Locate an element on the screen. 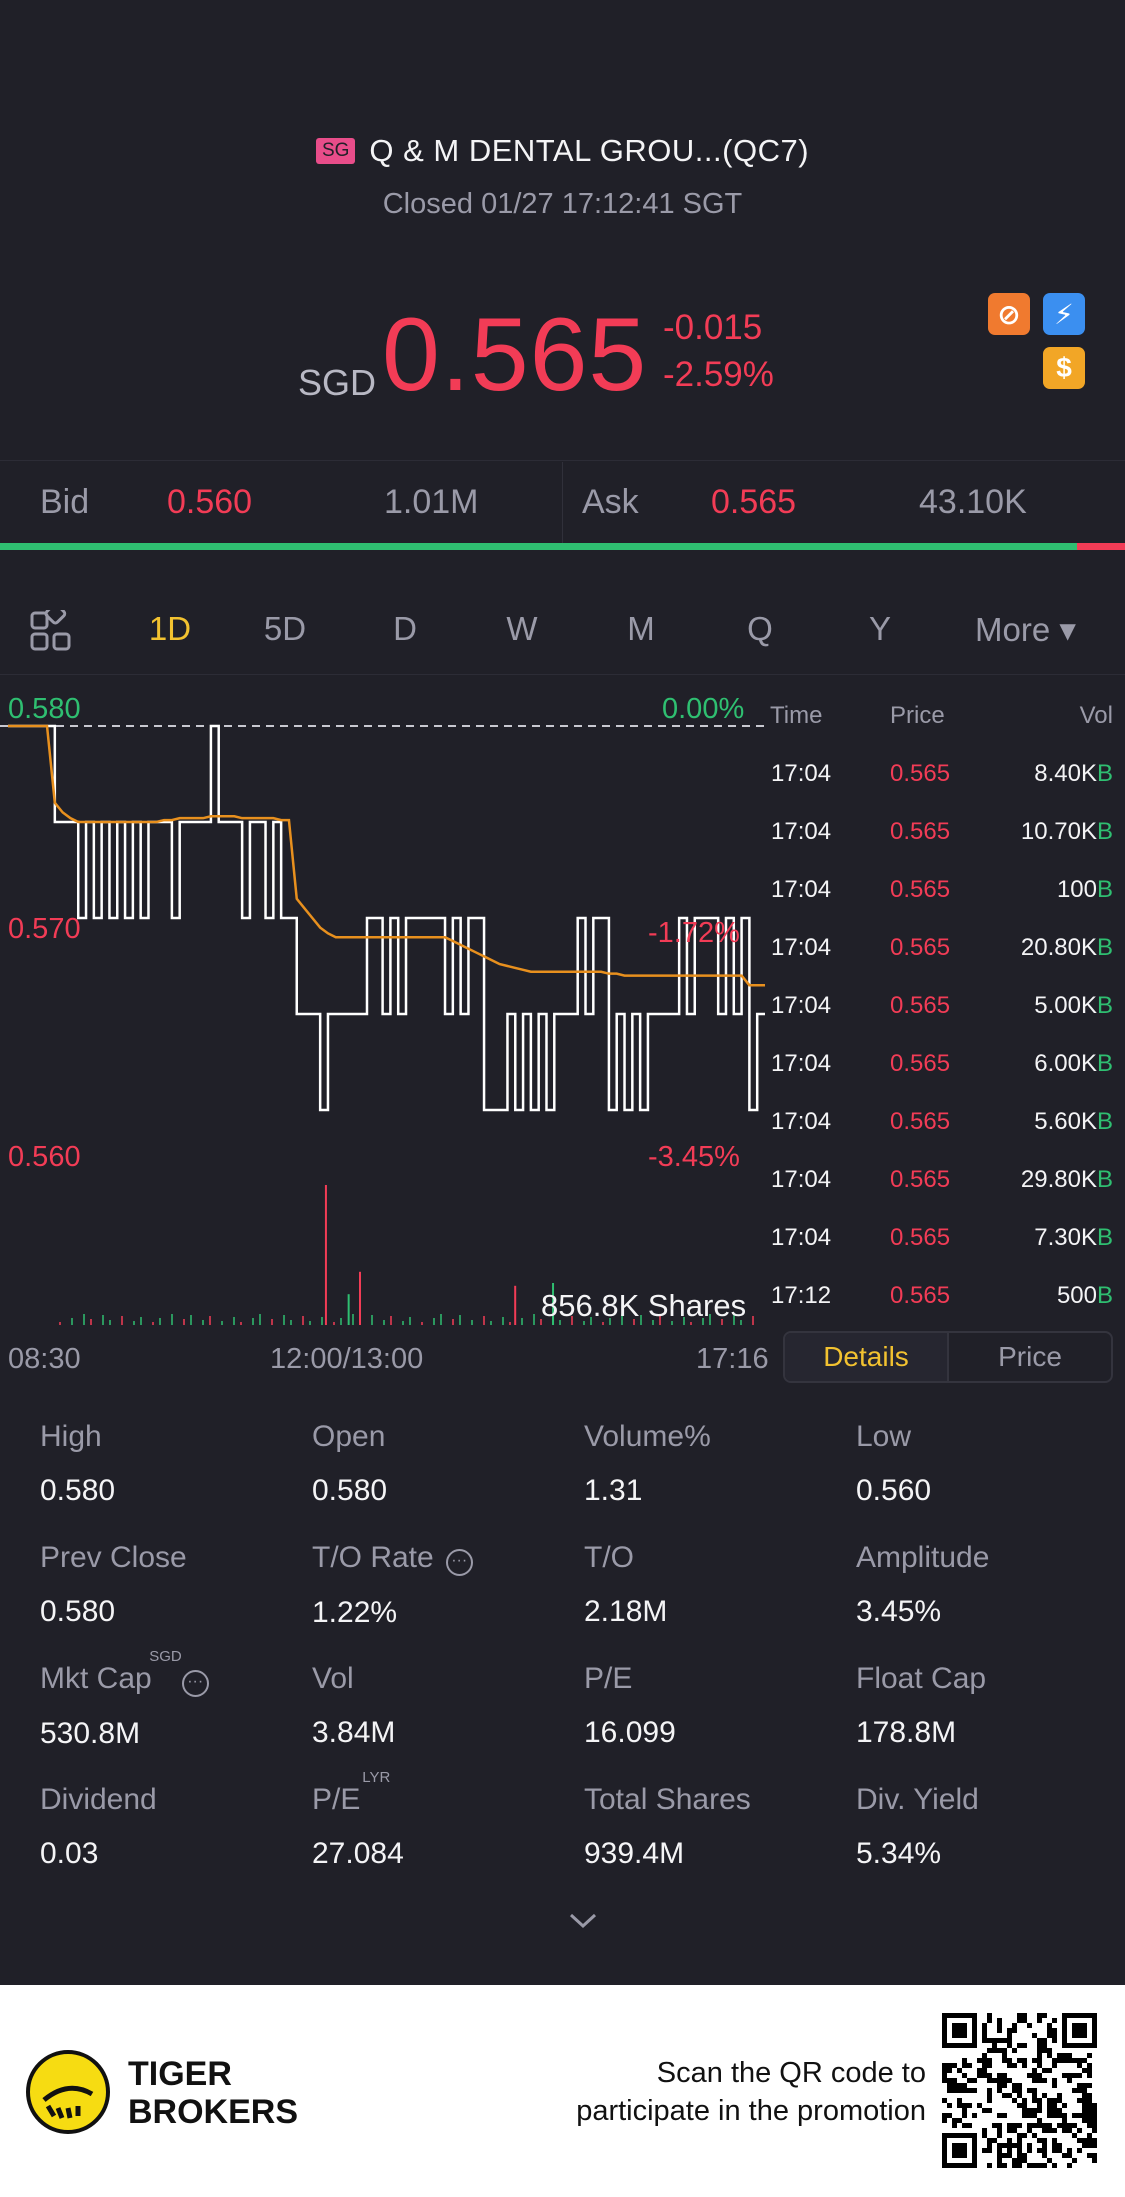 The height and width of the screenshot is (2197, 1125). tiger-logo-icon is located at coordinates (68, 2092).